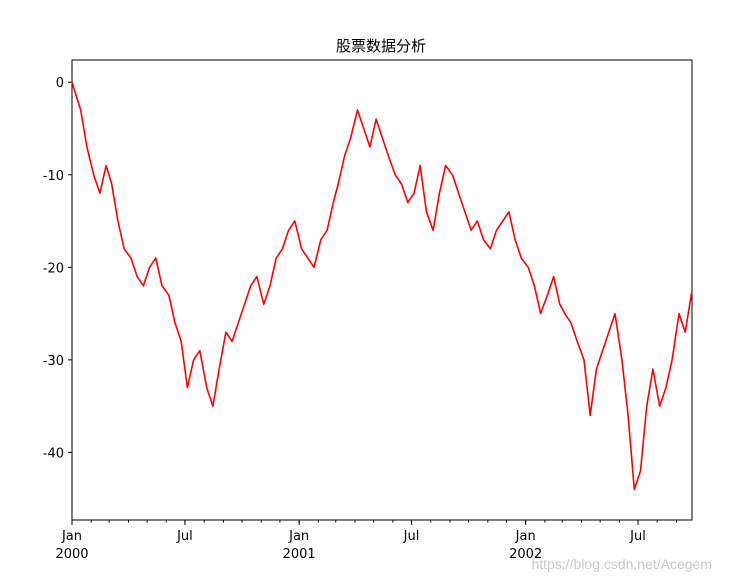 This screenshot has height=579, width=732. What do you see at coordinates (53, 176) in the screenshot?
I see `y-tick-label: -10` at bounding box center [53, 176].